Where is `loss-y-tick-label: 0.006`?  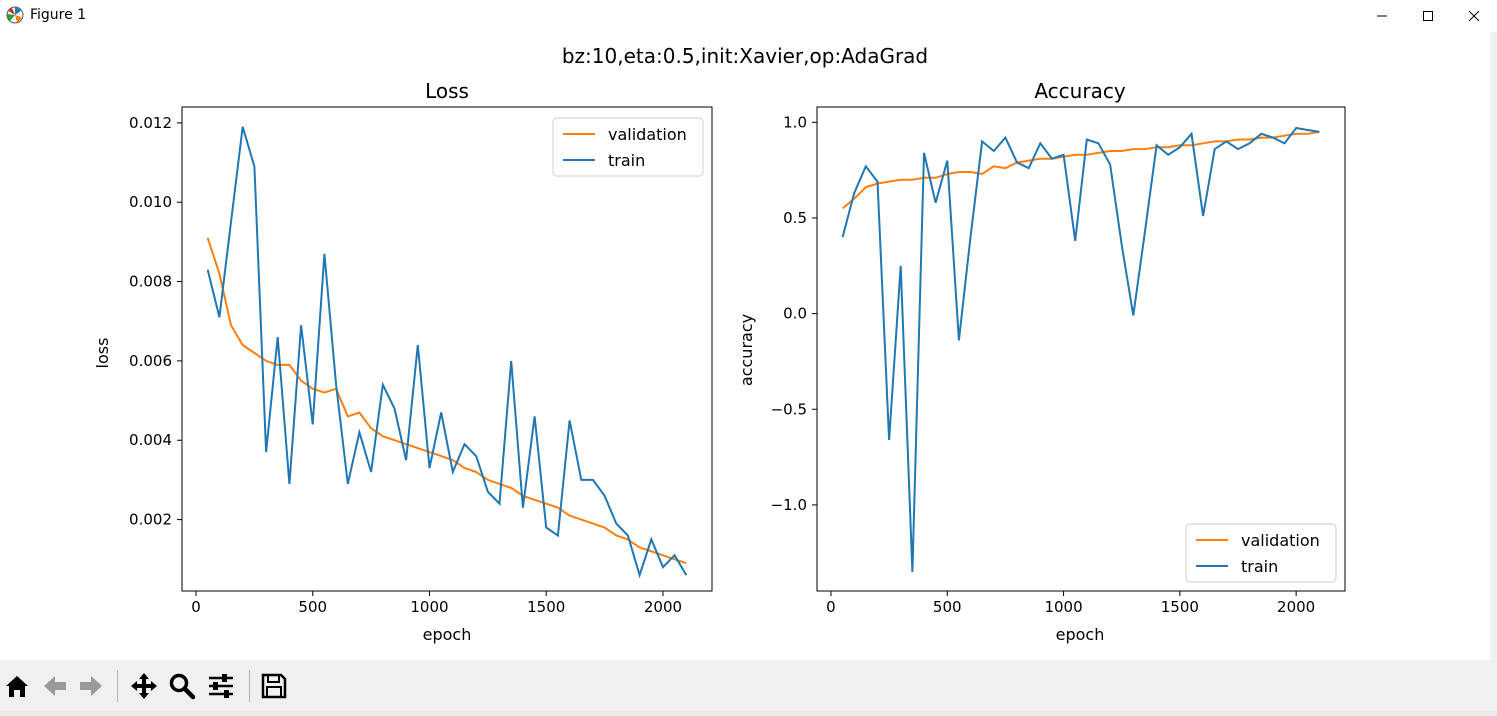 loss-y-tick-label: 0.006 is located at coordinates (150, 361).